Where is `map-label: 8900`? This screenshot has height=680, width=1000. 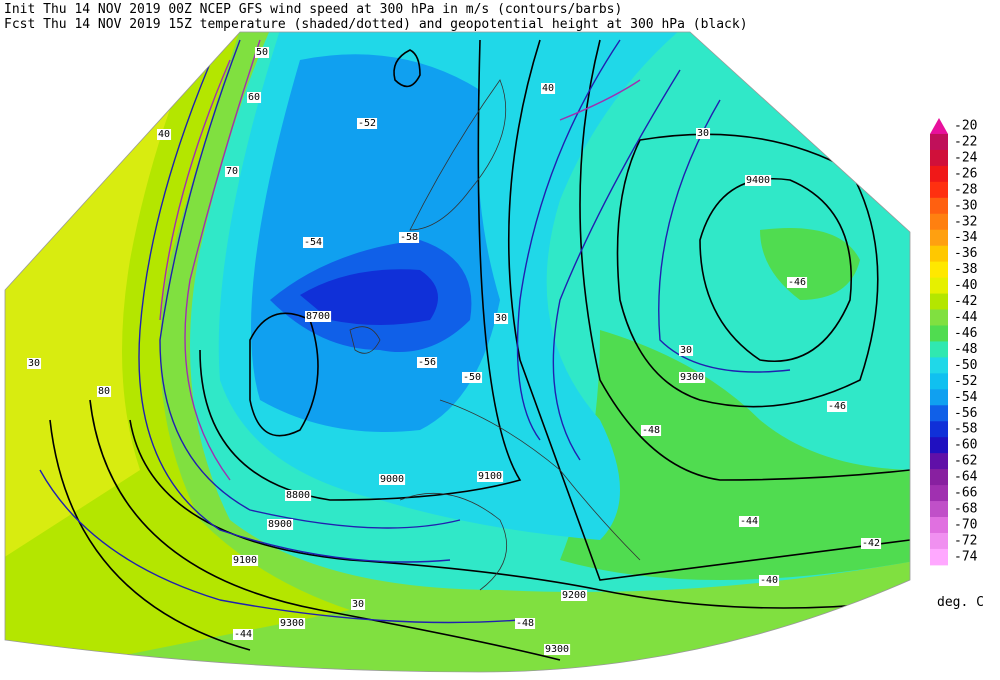
map-label: 8900 is located at coordinates (280, 524).